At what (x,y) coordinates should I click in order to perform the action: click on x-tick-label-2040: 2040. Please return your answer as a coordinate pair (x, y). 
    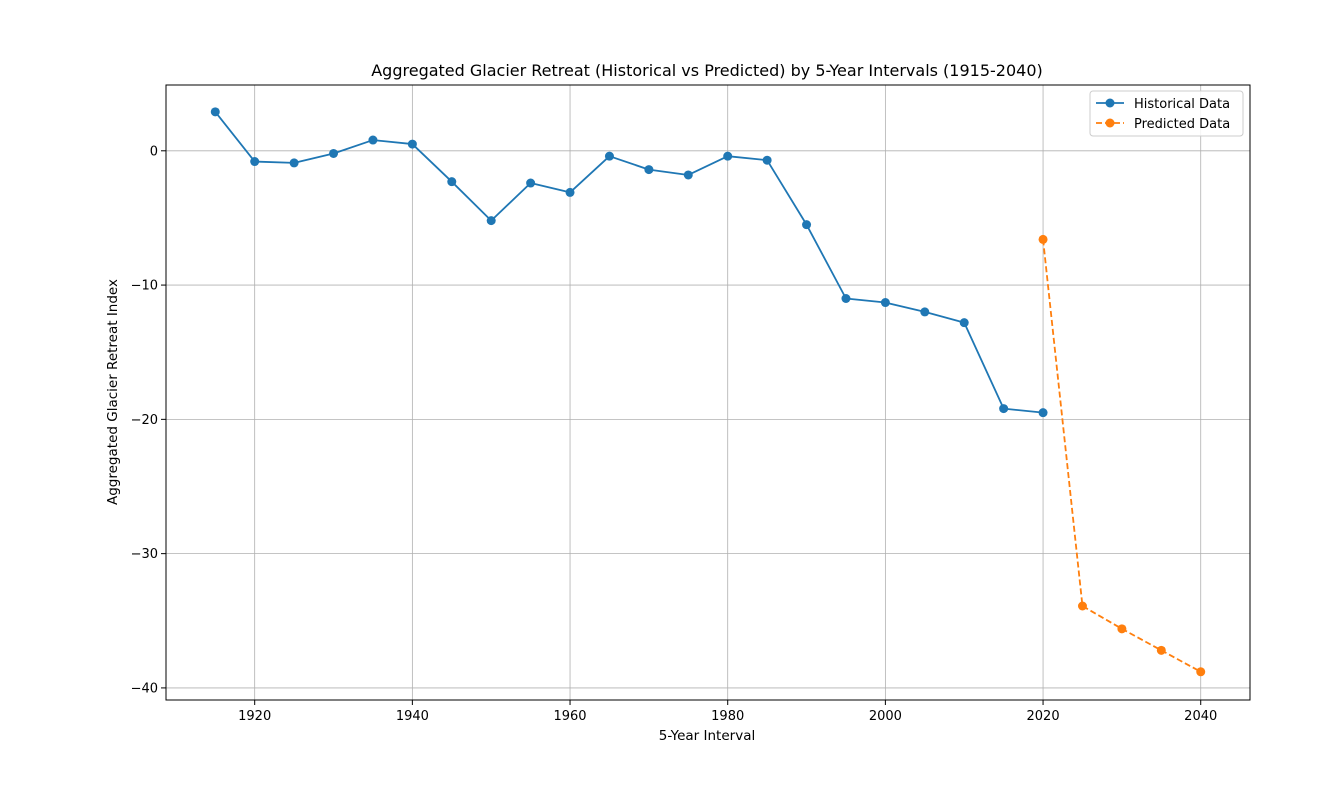
    Looking at the image, I should click on (1200, 716).